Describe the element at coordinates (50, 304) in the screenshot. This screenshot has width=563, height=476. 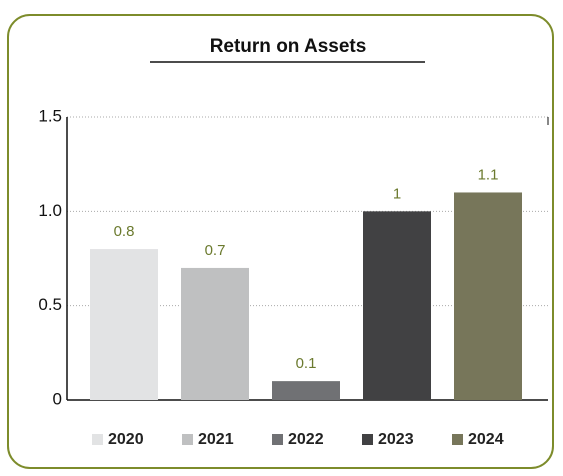
I see `y-tick-label: 0.5` at that location.